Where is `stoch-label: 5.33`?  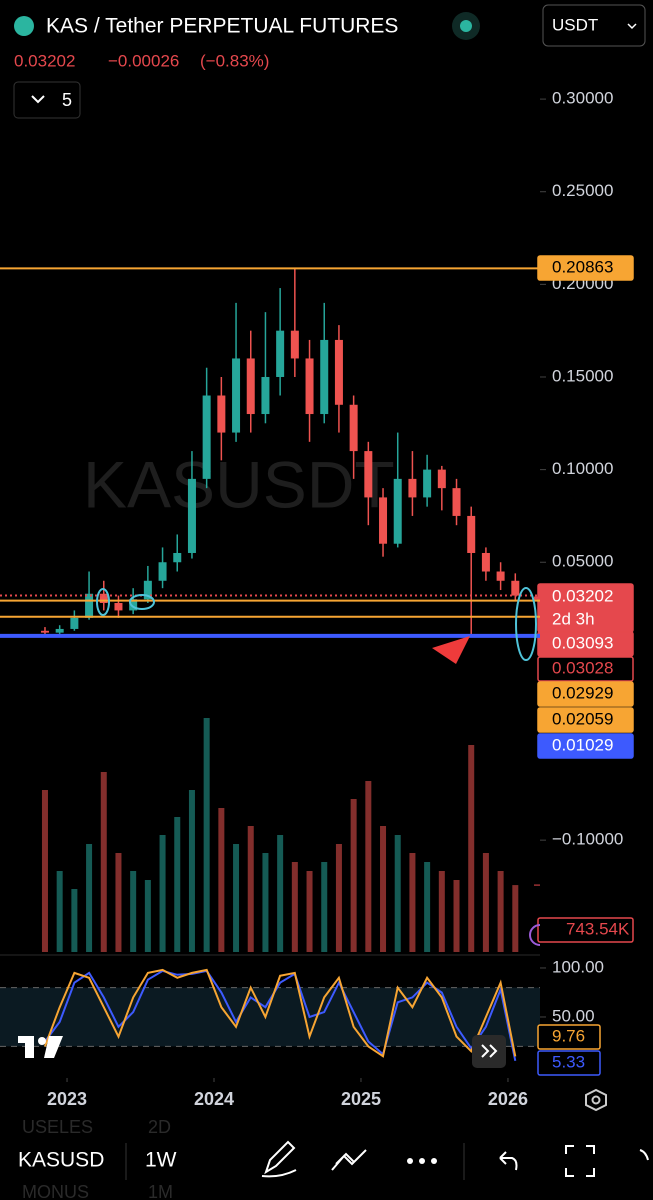 stoch-label: 5.33 is located at coordinates (568, 1061).